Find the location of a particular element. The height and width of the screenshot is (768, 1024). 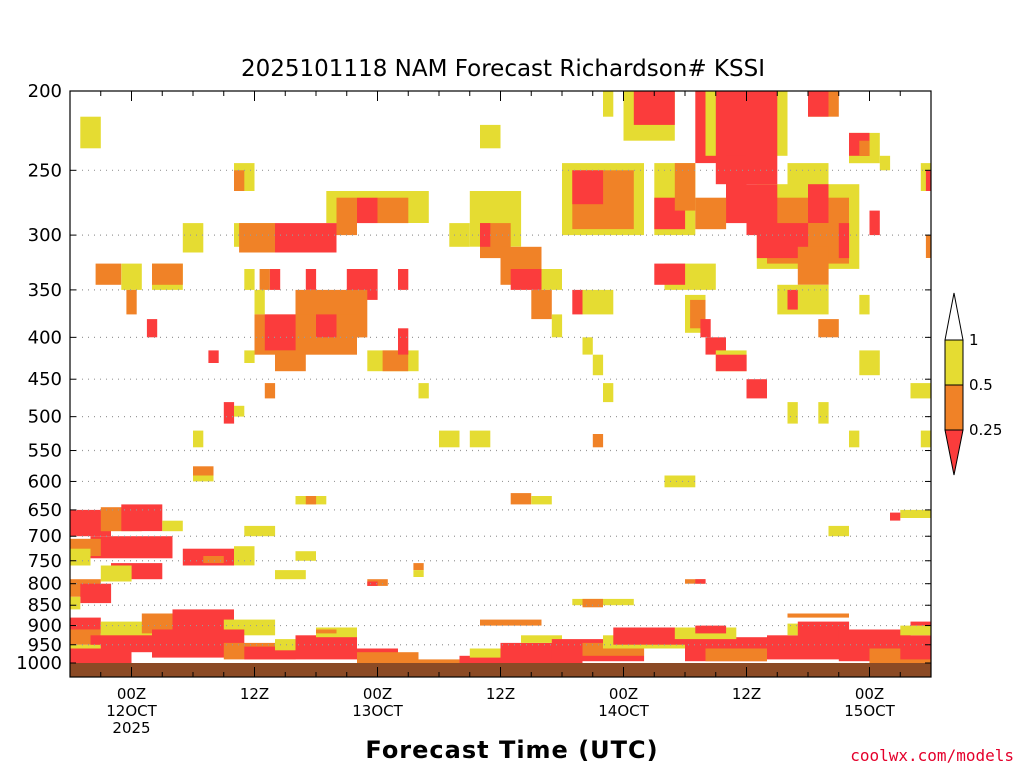

x-axis-label: Forecast Time (UTC) is located at coordinates (511, 750).